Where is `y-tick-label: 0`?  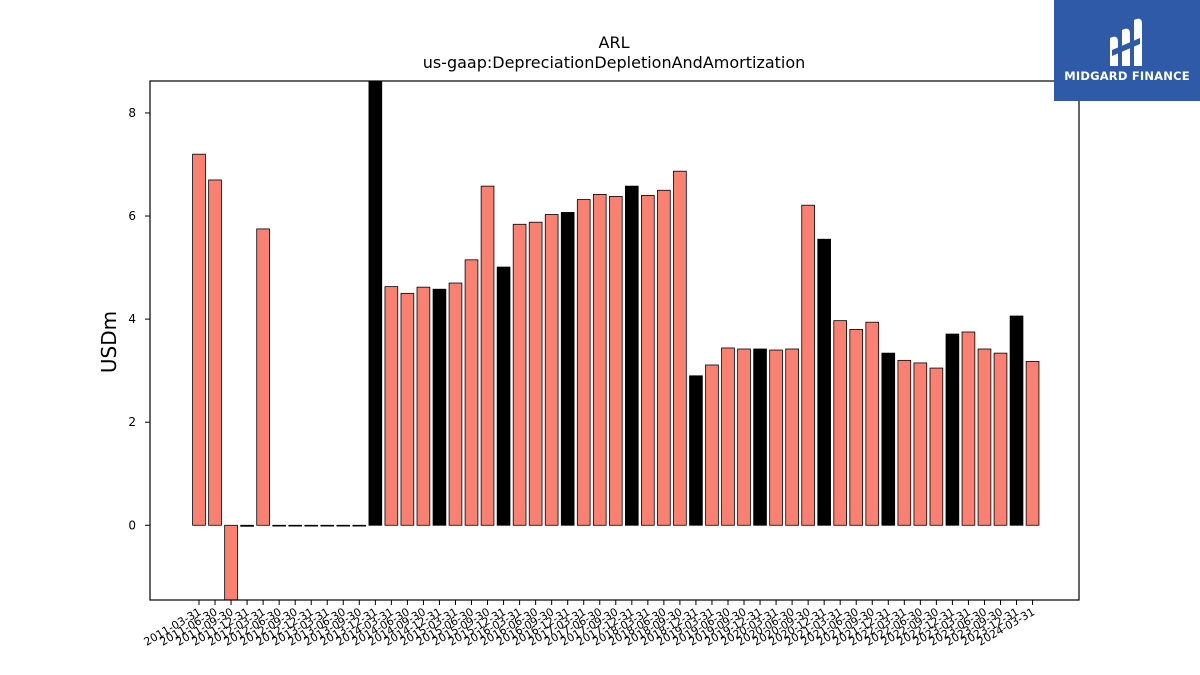 y-tick-label: 0 is located at coordinates (132, 525).